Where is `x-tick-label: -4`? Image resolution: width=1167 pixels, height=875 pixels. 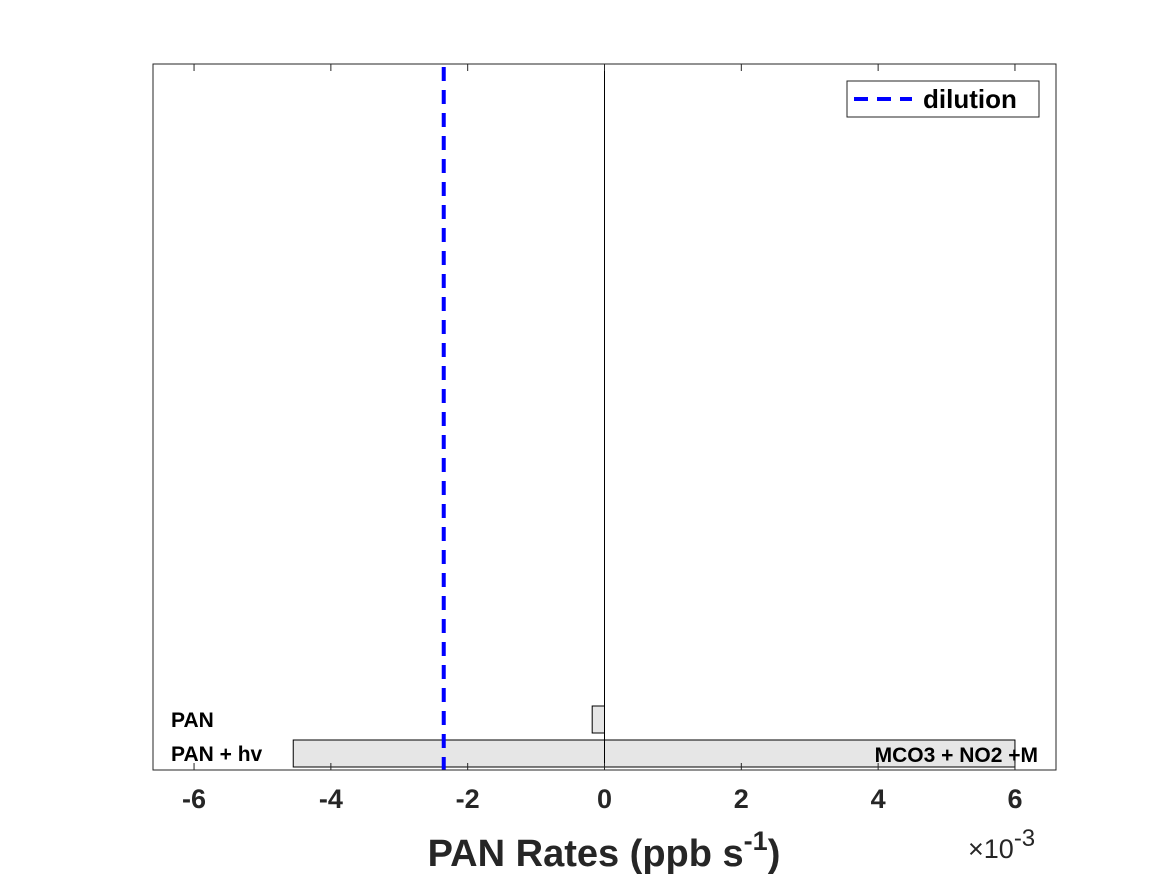
x-tick-label: -4 is located at coordinates (331, 799).